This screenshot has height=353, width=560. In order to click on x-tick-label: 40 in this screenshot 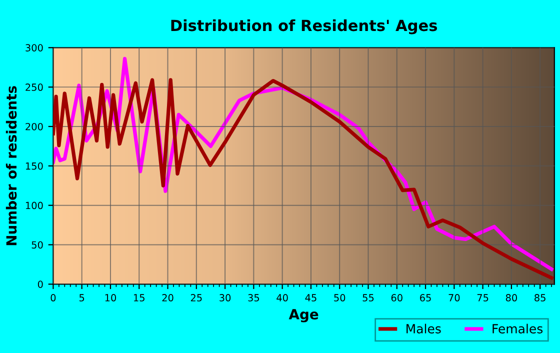, I will do `click(282, 298)`.